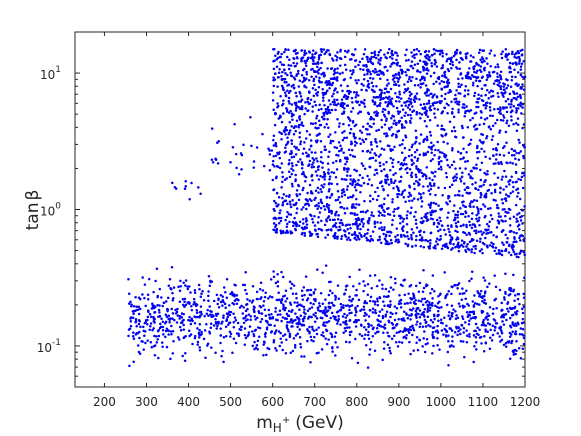 Image resolution: width=581 pixels, height=436 pixels. I want to click on y-tick-label-exp: 0, so click(58, 207).